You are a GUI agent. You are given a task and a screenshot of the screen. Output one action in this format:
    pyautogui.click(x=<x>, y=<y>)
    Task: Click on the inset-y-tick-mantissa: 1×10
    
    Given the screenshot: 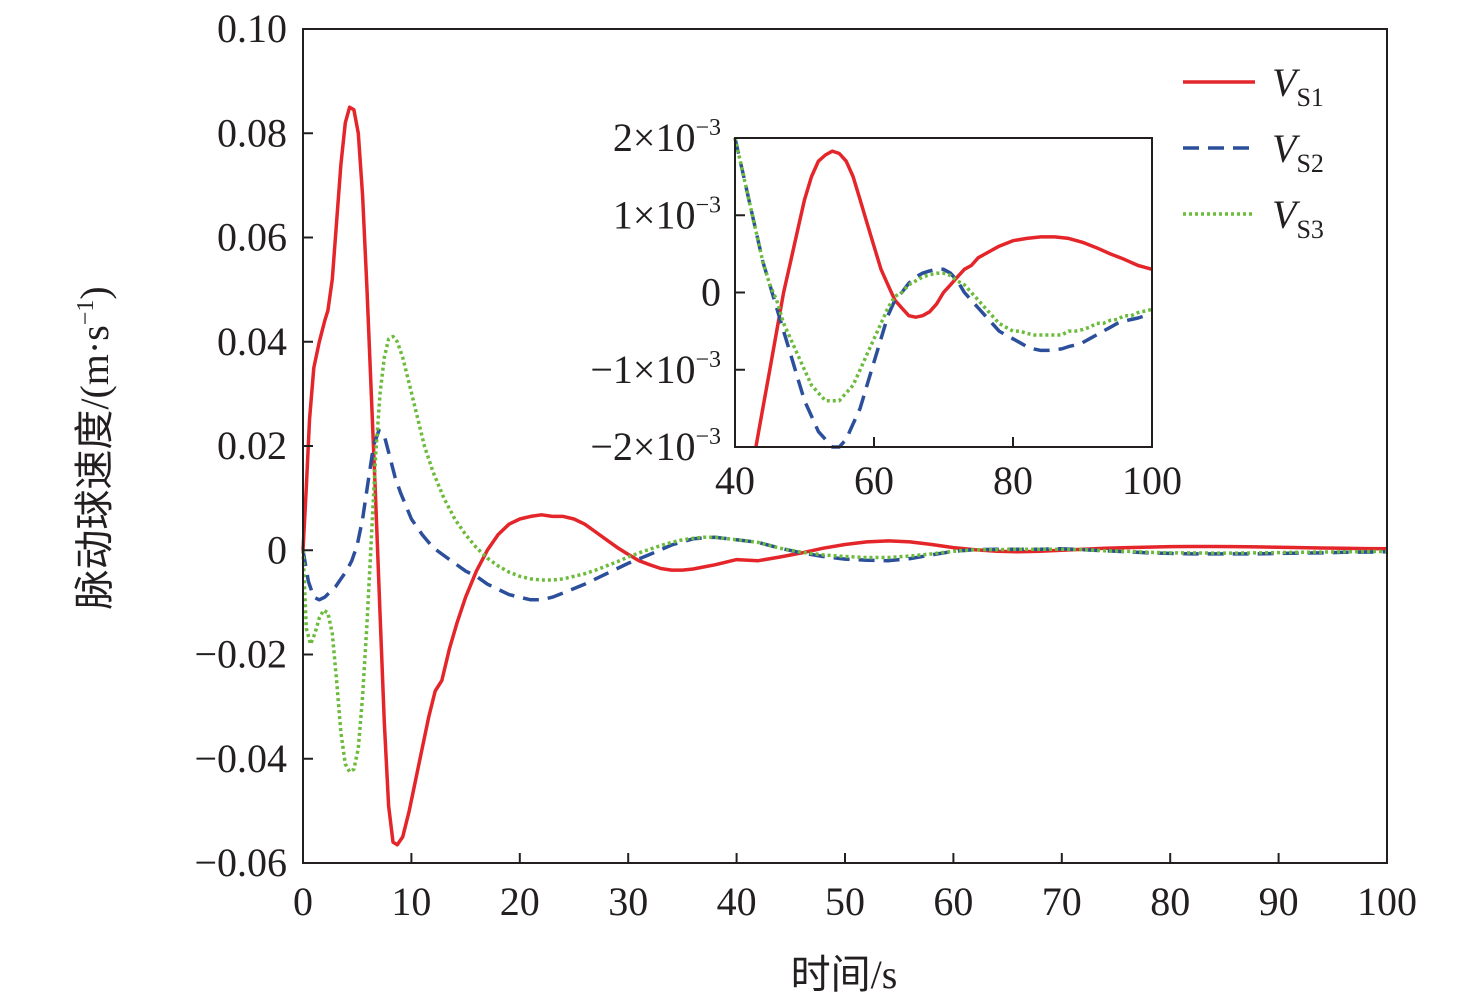 What is the action you would take?
    pyautogui.click(x=654, y=214)
    